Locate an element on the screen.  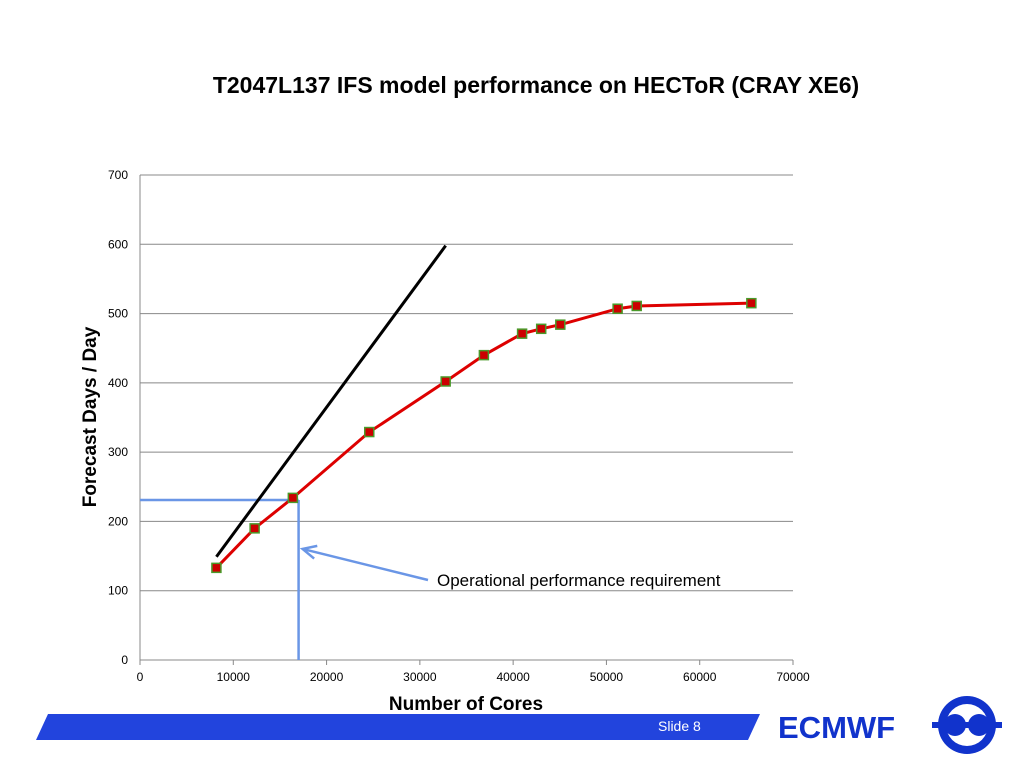
ideal-scaling-line is located at coordinates (331, 401).